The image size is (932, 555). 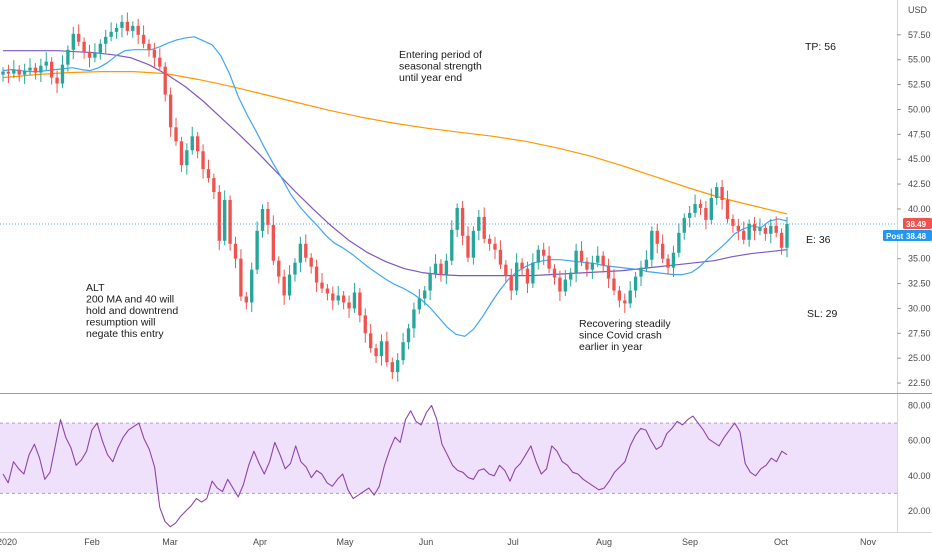 I want to click on time-axis-label: Jul, so click(x=513, y=542).